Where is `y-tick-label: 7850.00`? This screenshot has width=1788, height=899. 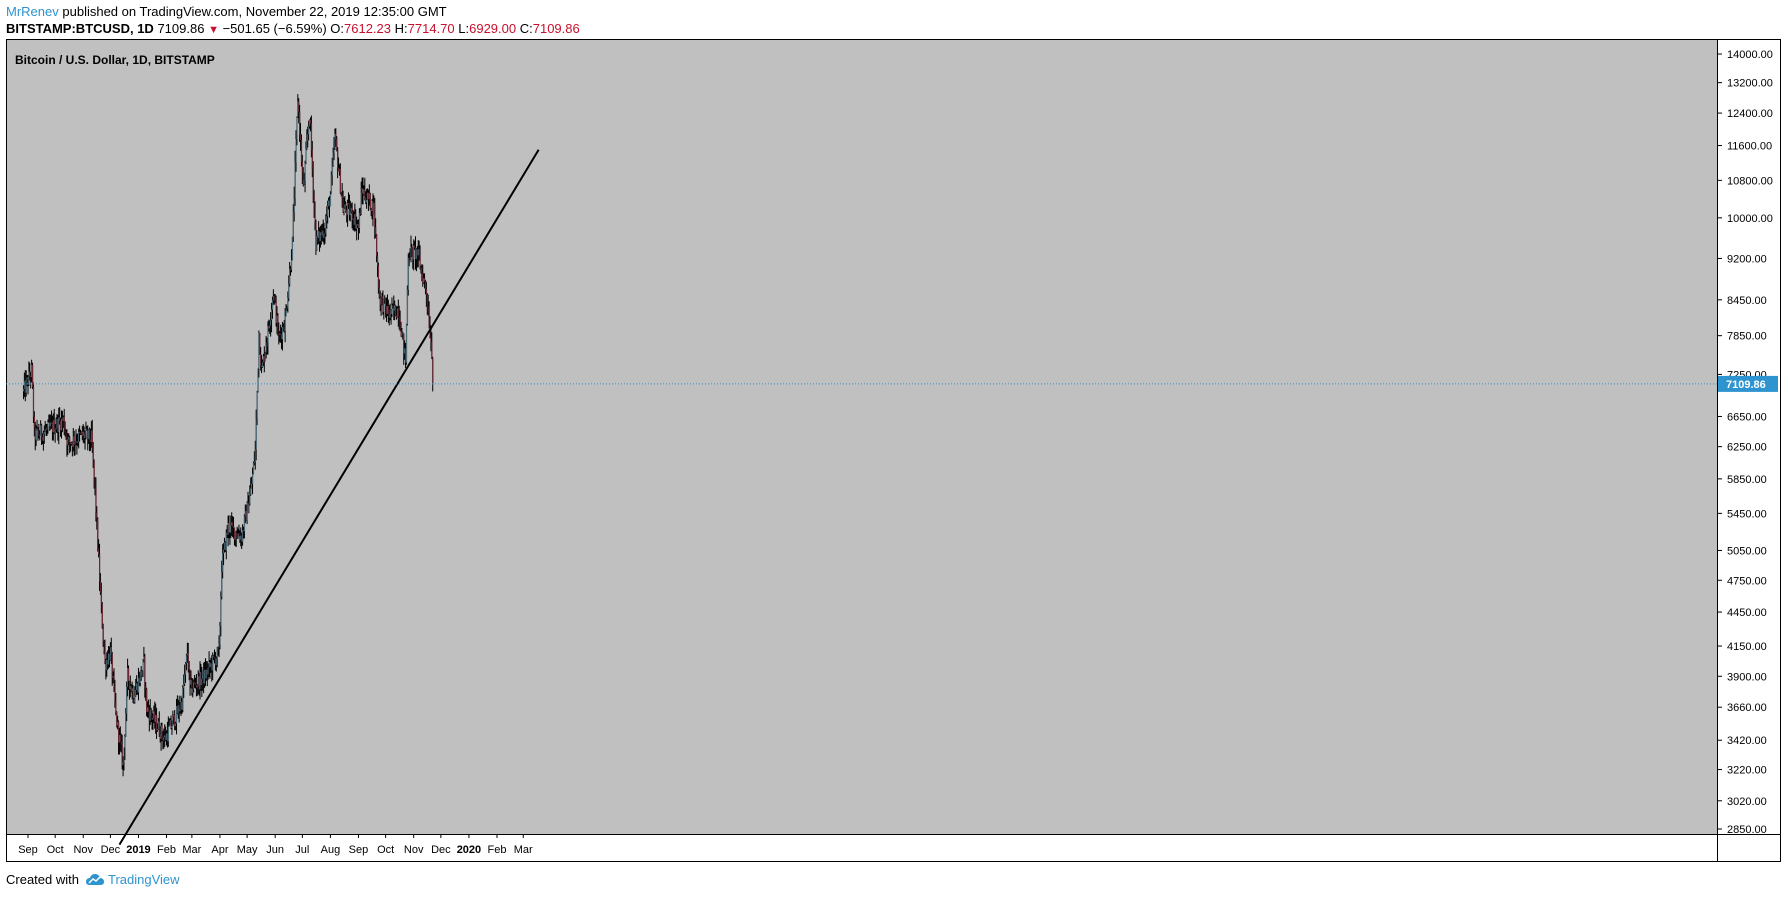 y-tick-label: 7850.00 is located at coordinates (1747, 337).